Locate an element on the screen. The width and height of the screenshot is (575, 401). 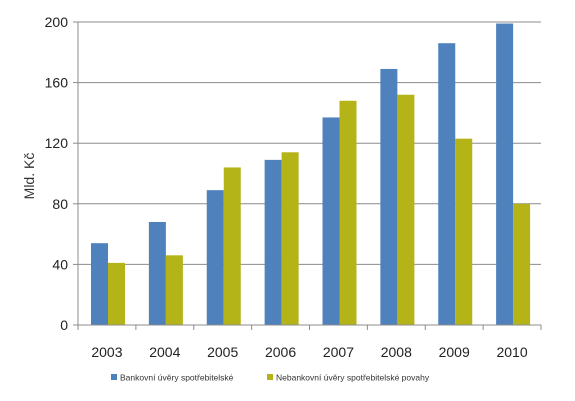
bar-bank-2007 is located at coordinates (331, 221).